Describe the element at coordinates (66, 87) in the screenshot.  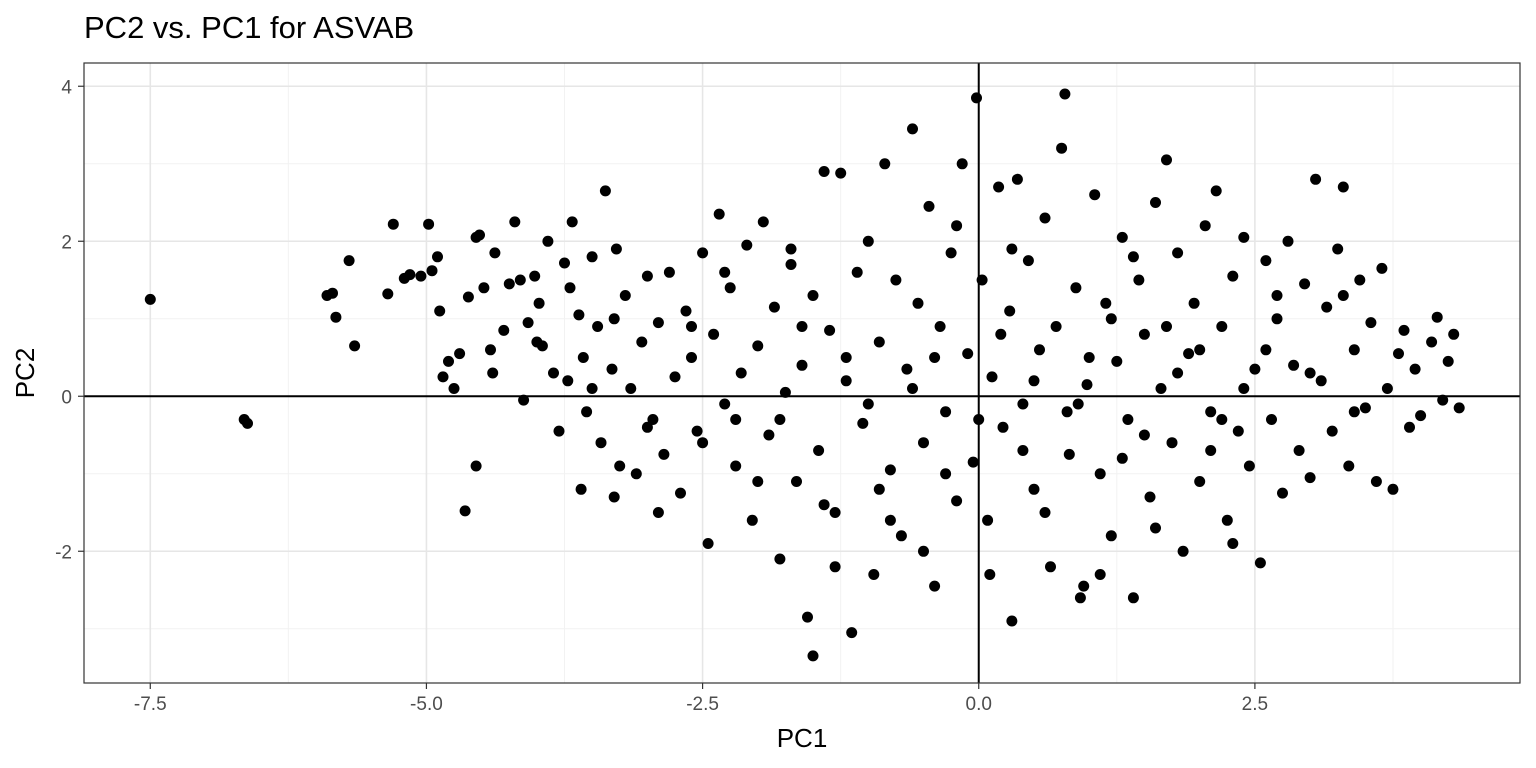
I see `y-tick-label: 4` at that location.